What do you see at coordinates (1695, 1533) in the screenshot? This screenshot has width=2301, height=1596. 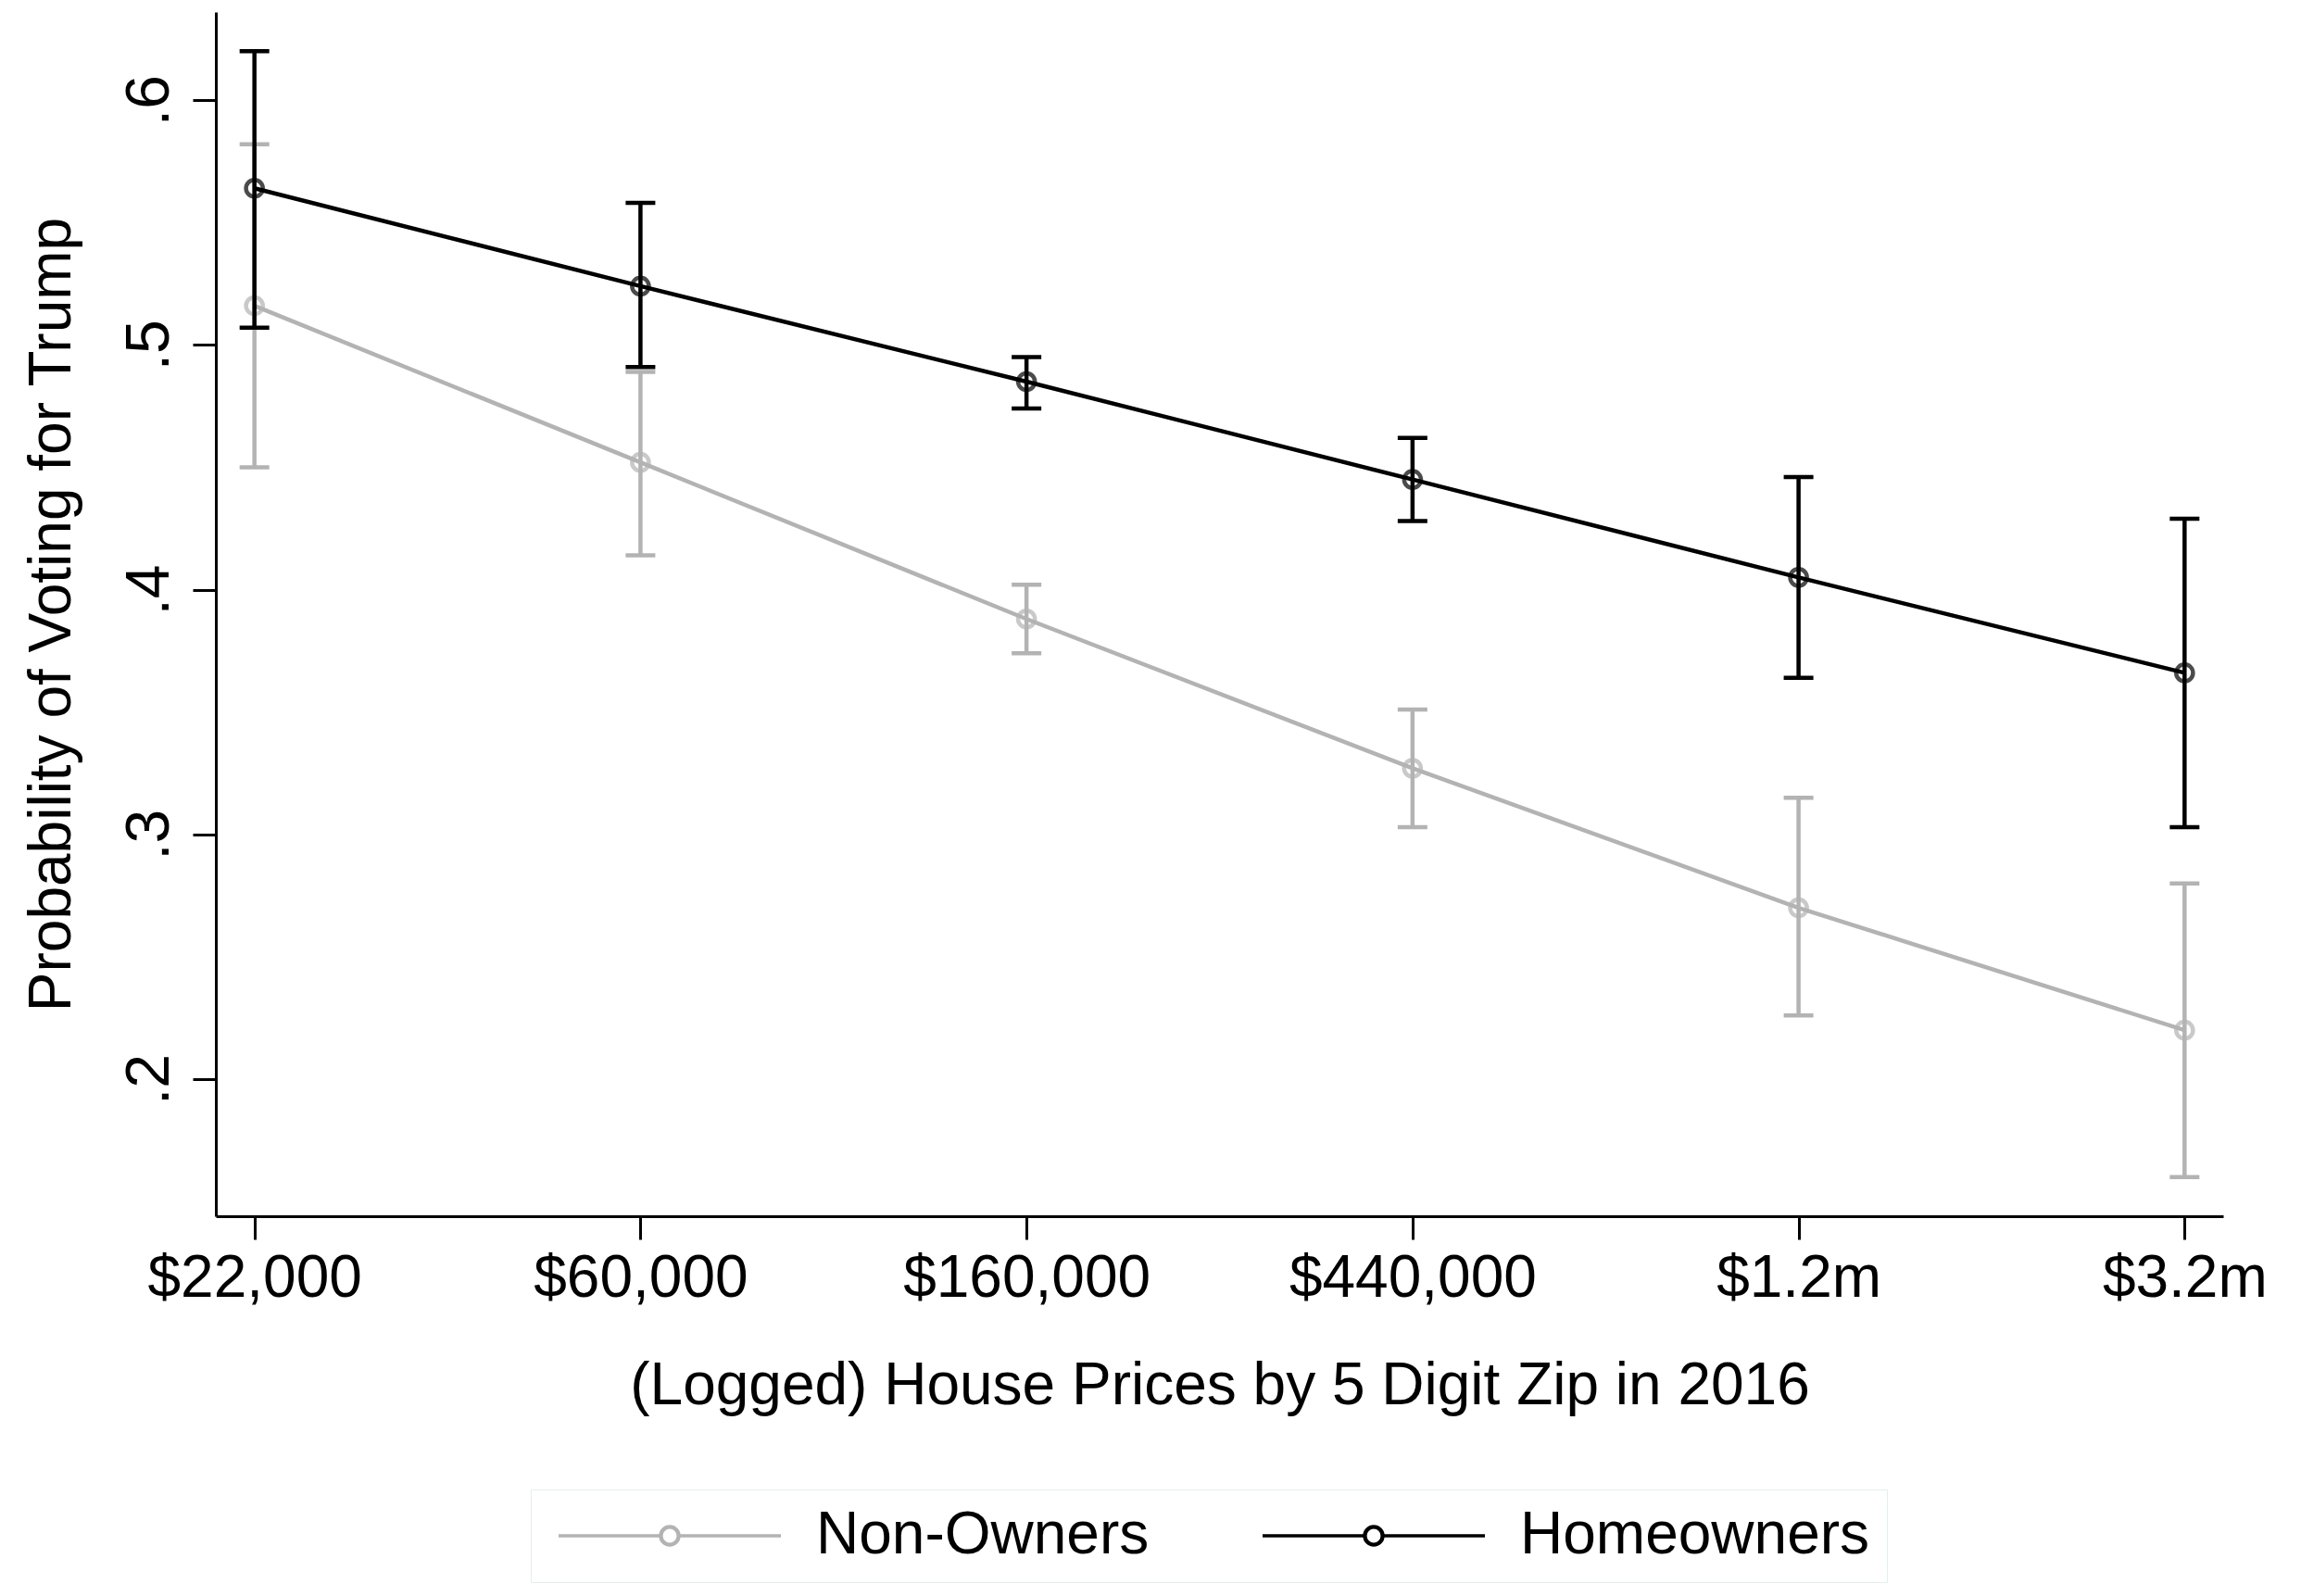 I see `legend-label: Homeowners` at bounding box center [1695, 1533].